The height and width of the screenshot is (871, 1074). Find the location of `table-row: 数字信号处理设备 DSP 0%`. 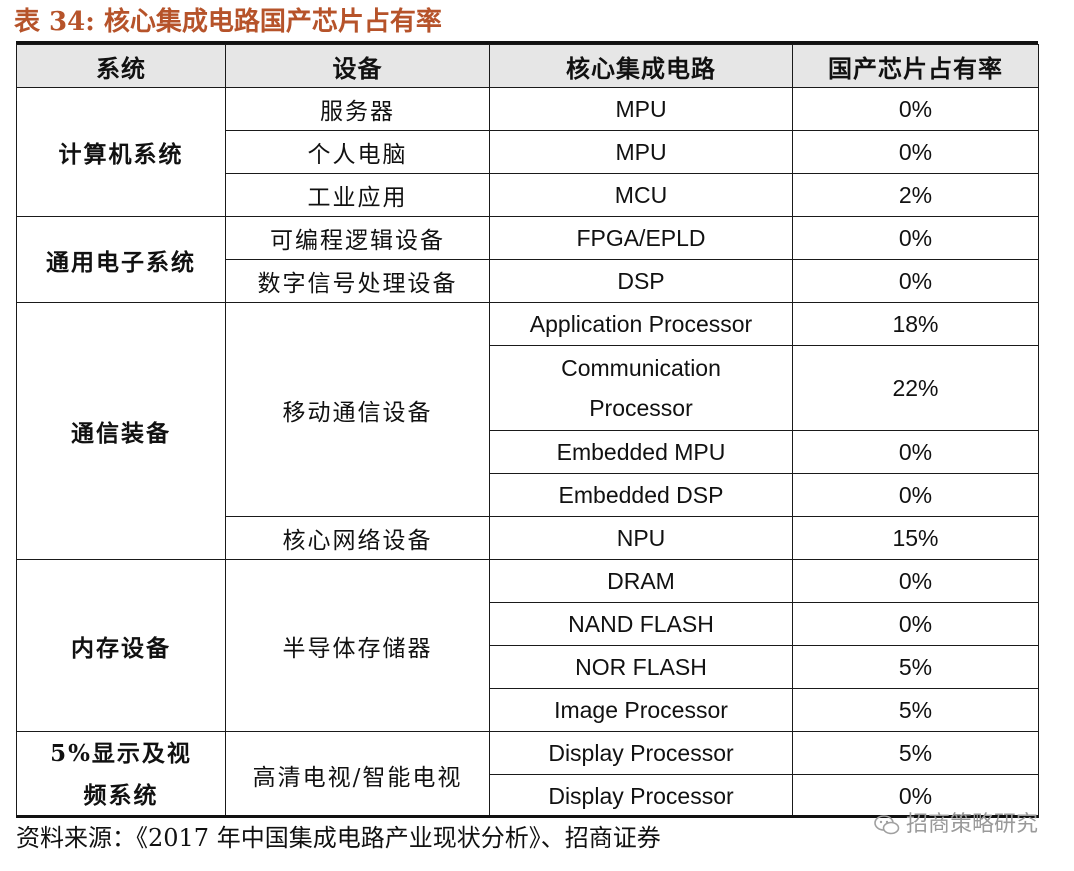

table-row: 数字信号处理设备 DSP 0% is located at coordinates (528, 281).